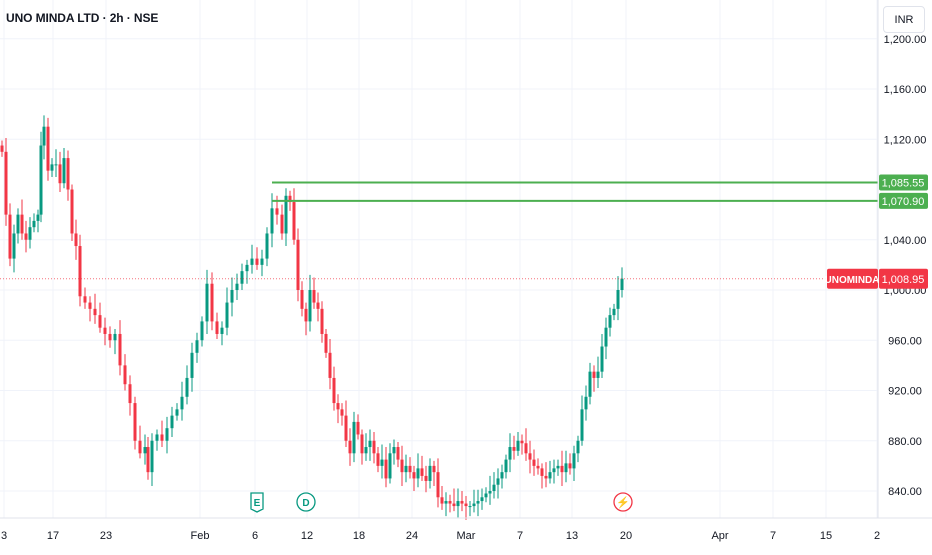 Image resolution: width=932 pixels, height=555 pixels. What do you see at coordinates (82, 18) in the screenshot?
I see `chart-title: UNO MINDA LTD · 2h · NSE` at bounding box center [82, 18].